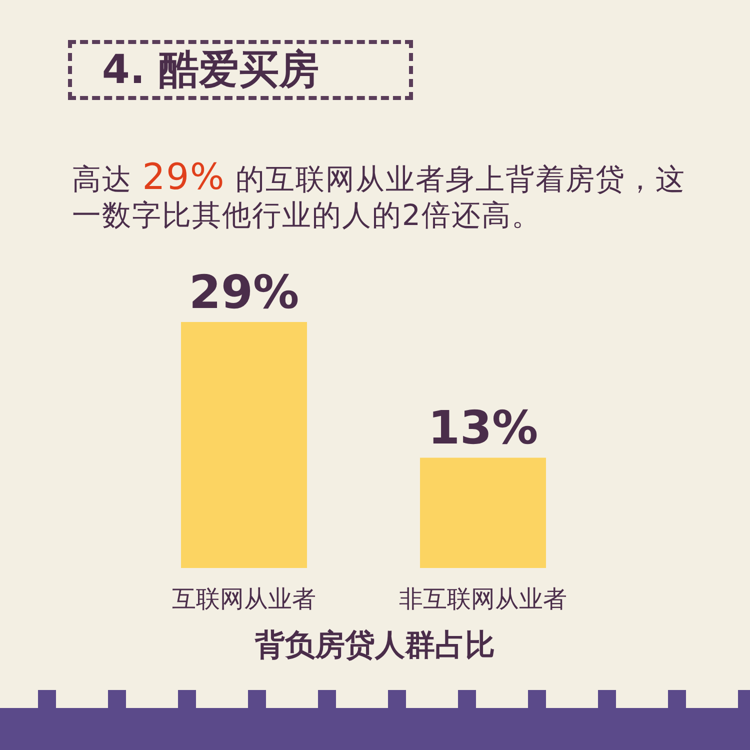  I want to click on chart-title: 4. 酷爱买房, so click(240, 70).